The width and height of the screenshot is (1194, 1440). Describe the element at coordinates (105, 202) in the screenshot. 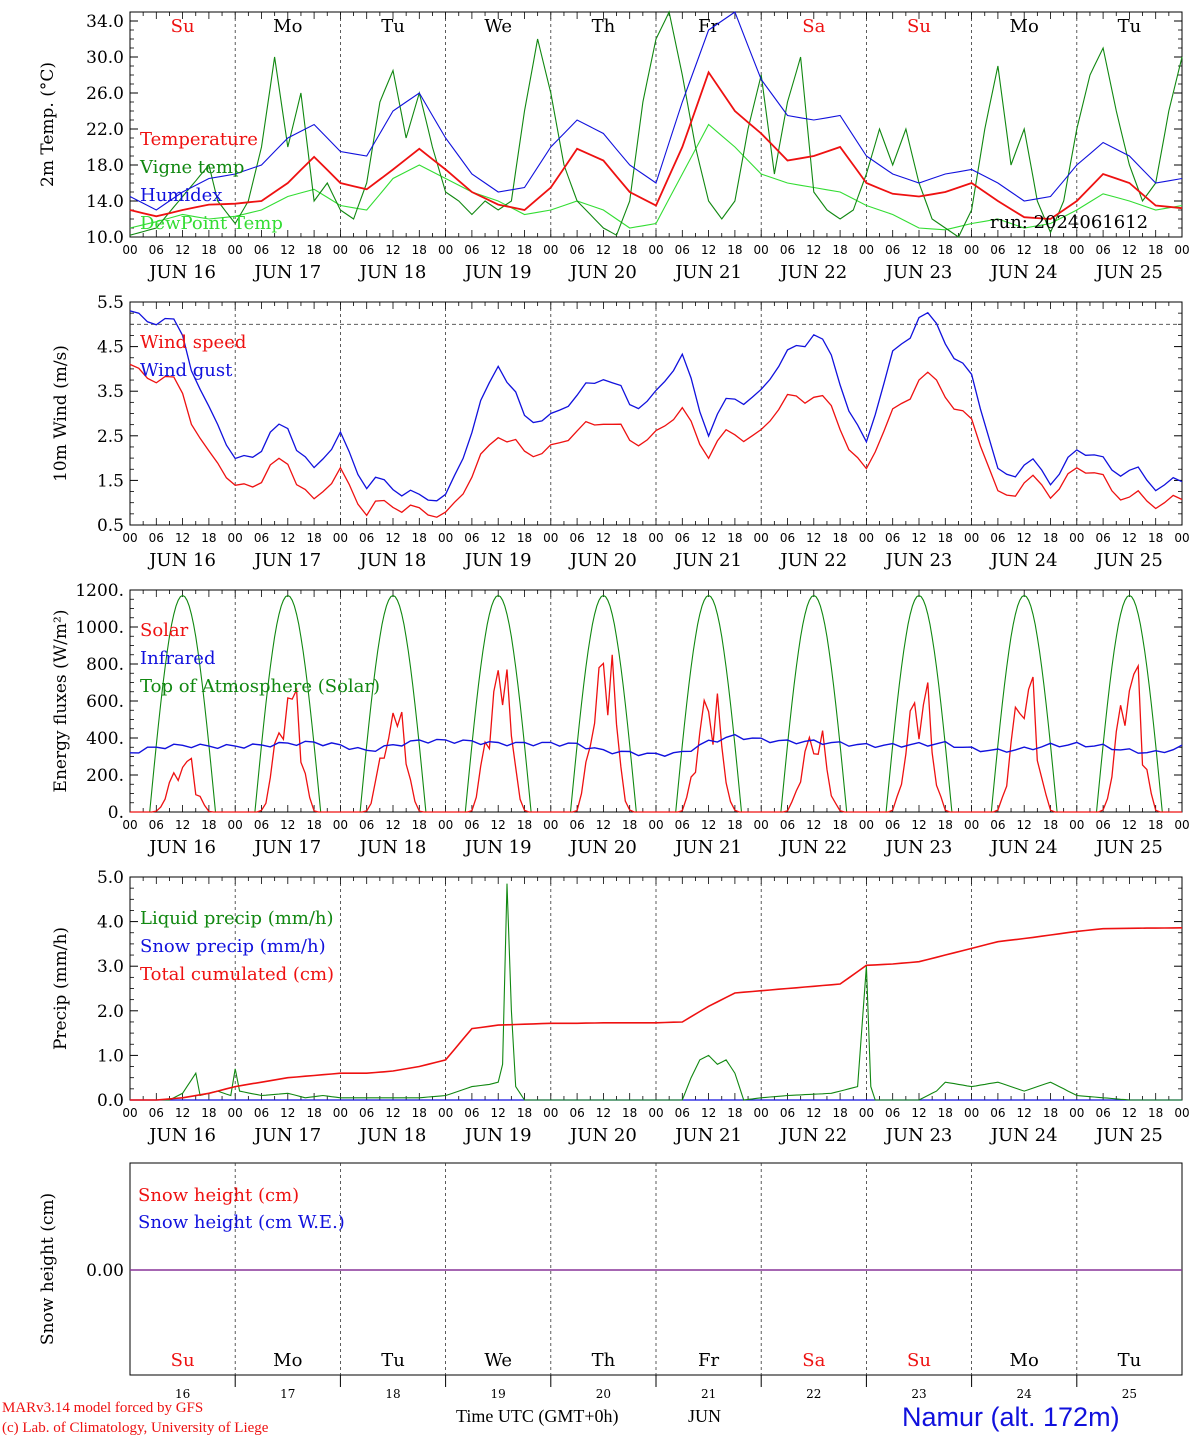

I see `y-tick-label: 14.0` at that location.